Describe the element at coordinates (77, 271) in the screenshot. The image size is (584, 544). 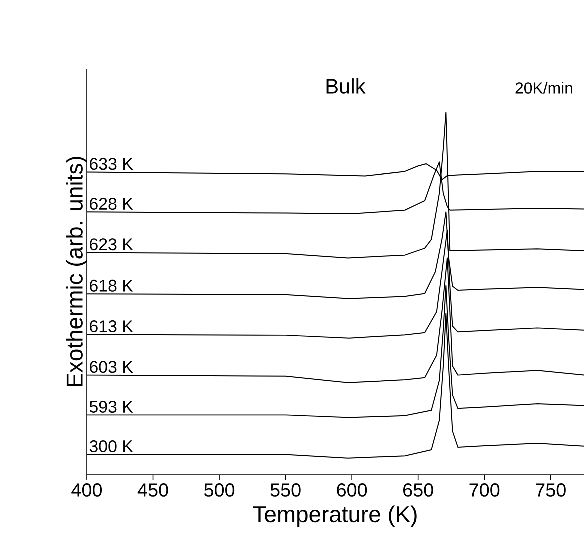
I see `y-axis-title: Exothermic (arb. units)` at that location.